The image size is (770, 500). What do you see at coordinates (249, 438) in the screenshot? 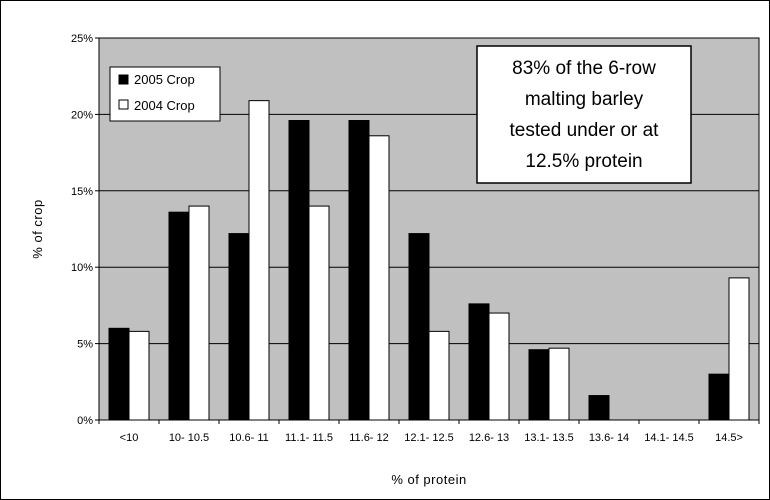
I see `x-tick-label: 10.6- 11` at bounding box center [249, 438].